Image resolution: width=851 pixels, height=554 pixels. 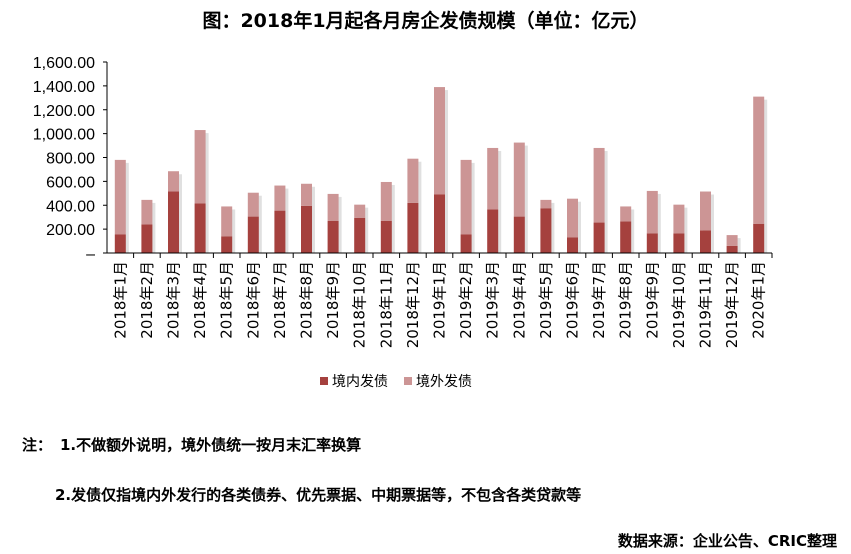 What do you see at coordinates (546, 300) in the screenshot?
I see `x-tick-label: 2019年5月` at bounding box center [546, 300].